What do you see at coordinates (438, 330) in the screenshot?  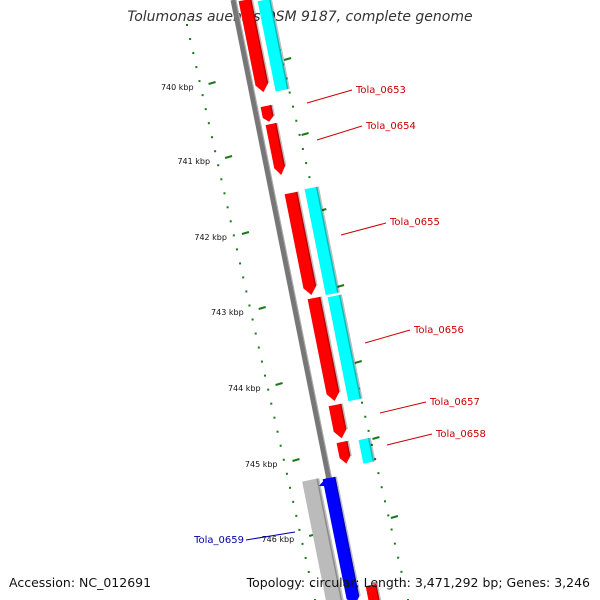 I see `gene-label: Tola_0656` at bounding box center [438, 330].